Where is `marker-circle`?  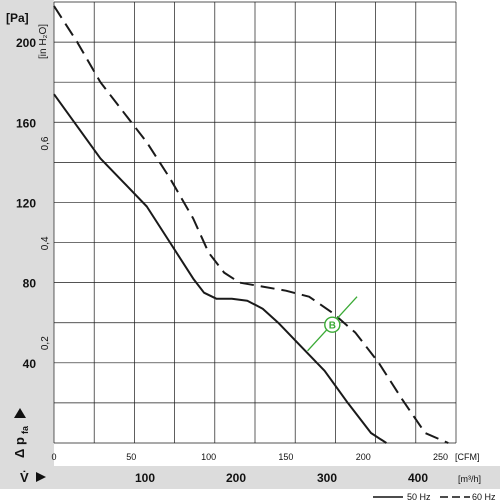 marker-circle is located at coordinates (332, 324).